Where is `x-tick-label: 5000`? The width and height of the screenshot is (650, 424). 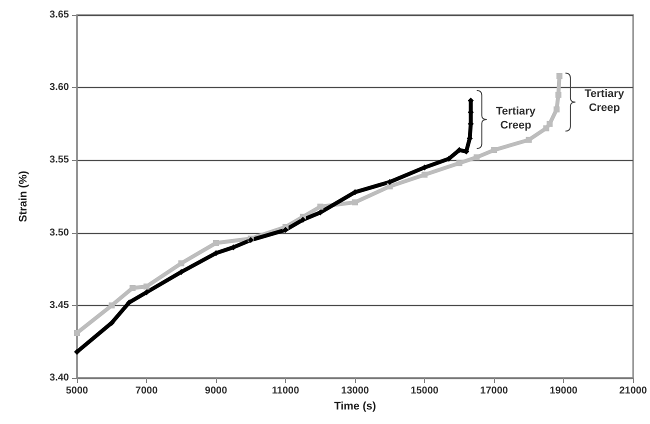
x-tick-label: 5000 is located at coordinates (77, 391).